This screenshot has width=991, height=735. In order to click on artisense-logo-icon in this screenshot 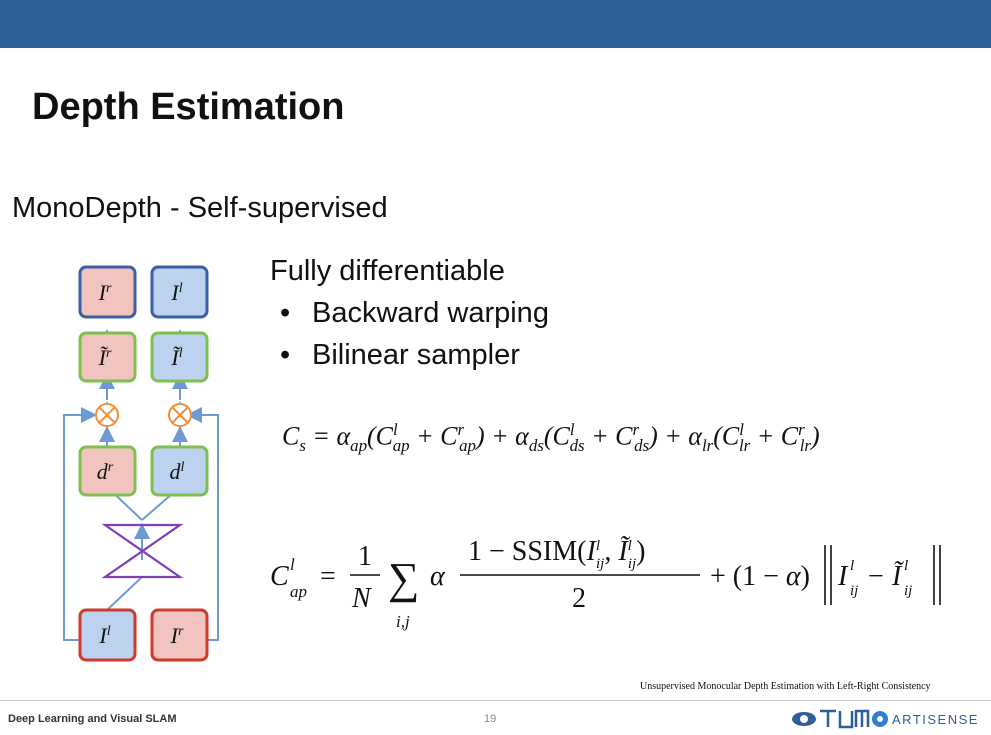, I will do `click(880, 719)`.